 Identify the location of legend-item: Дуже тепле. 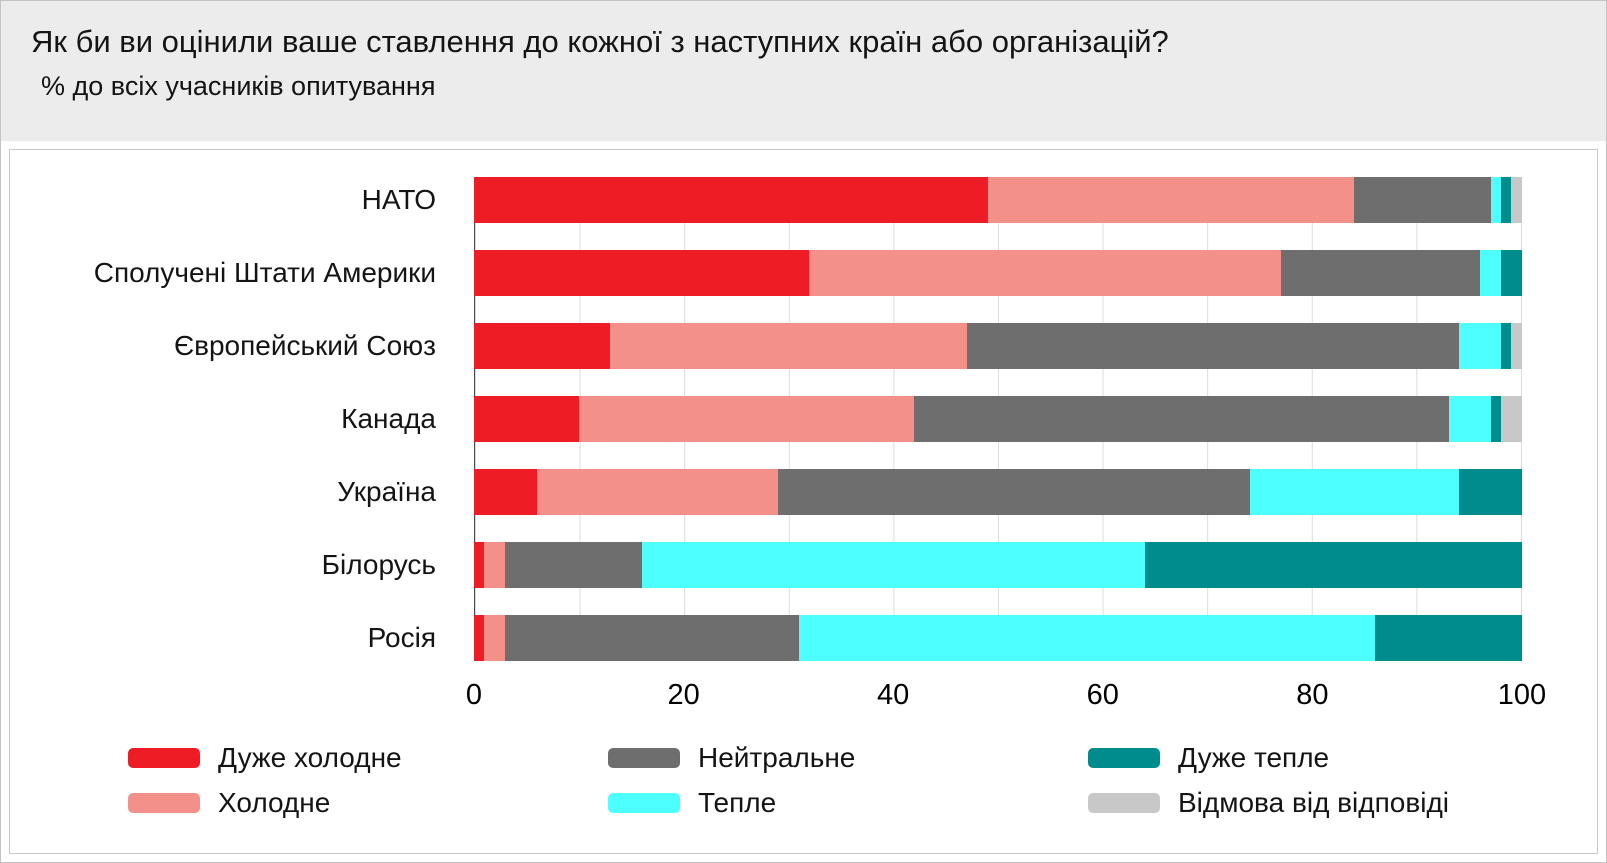
(1342, 758).